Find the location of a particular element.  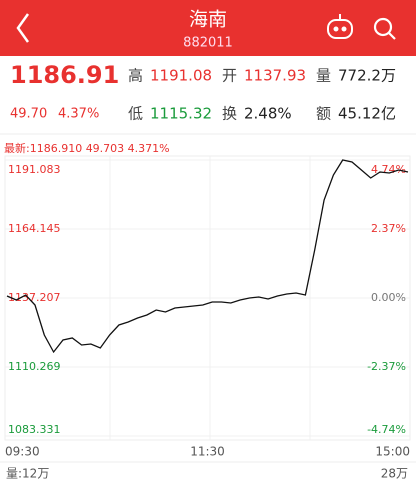

volume-label: 量:12万 is located at coordinates (27, 474).